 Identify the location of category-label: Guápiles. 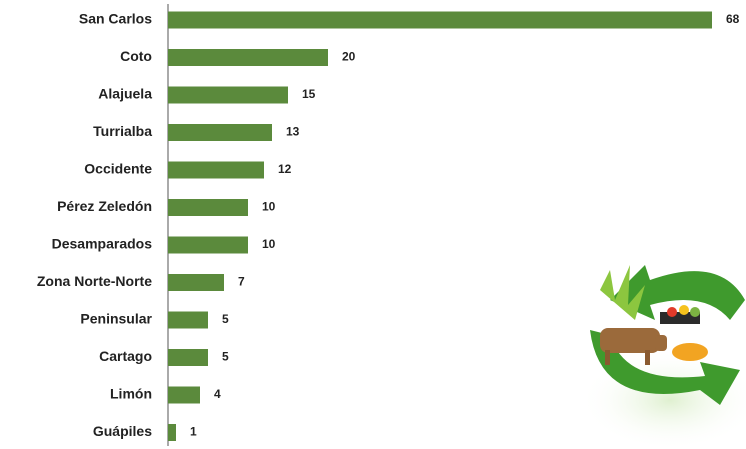
(122, 431).